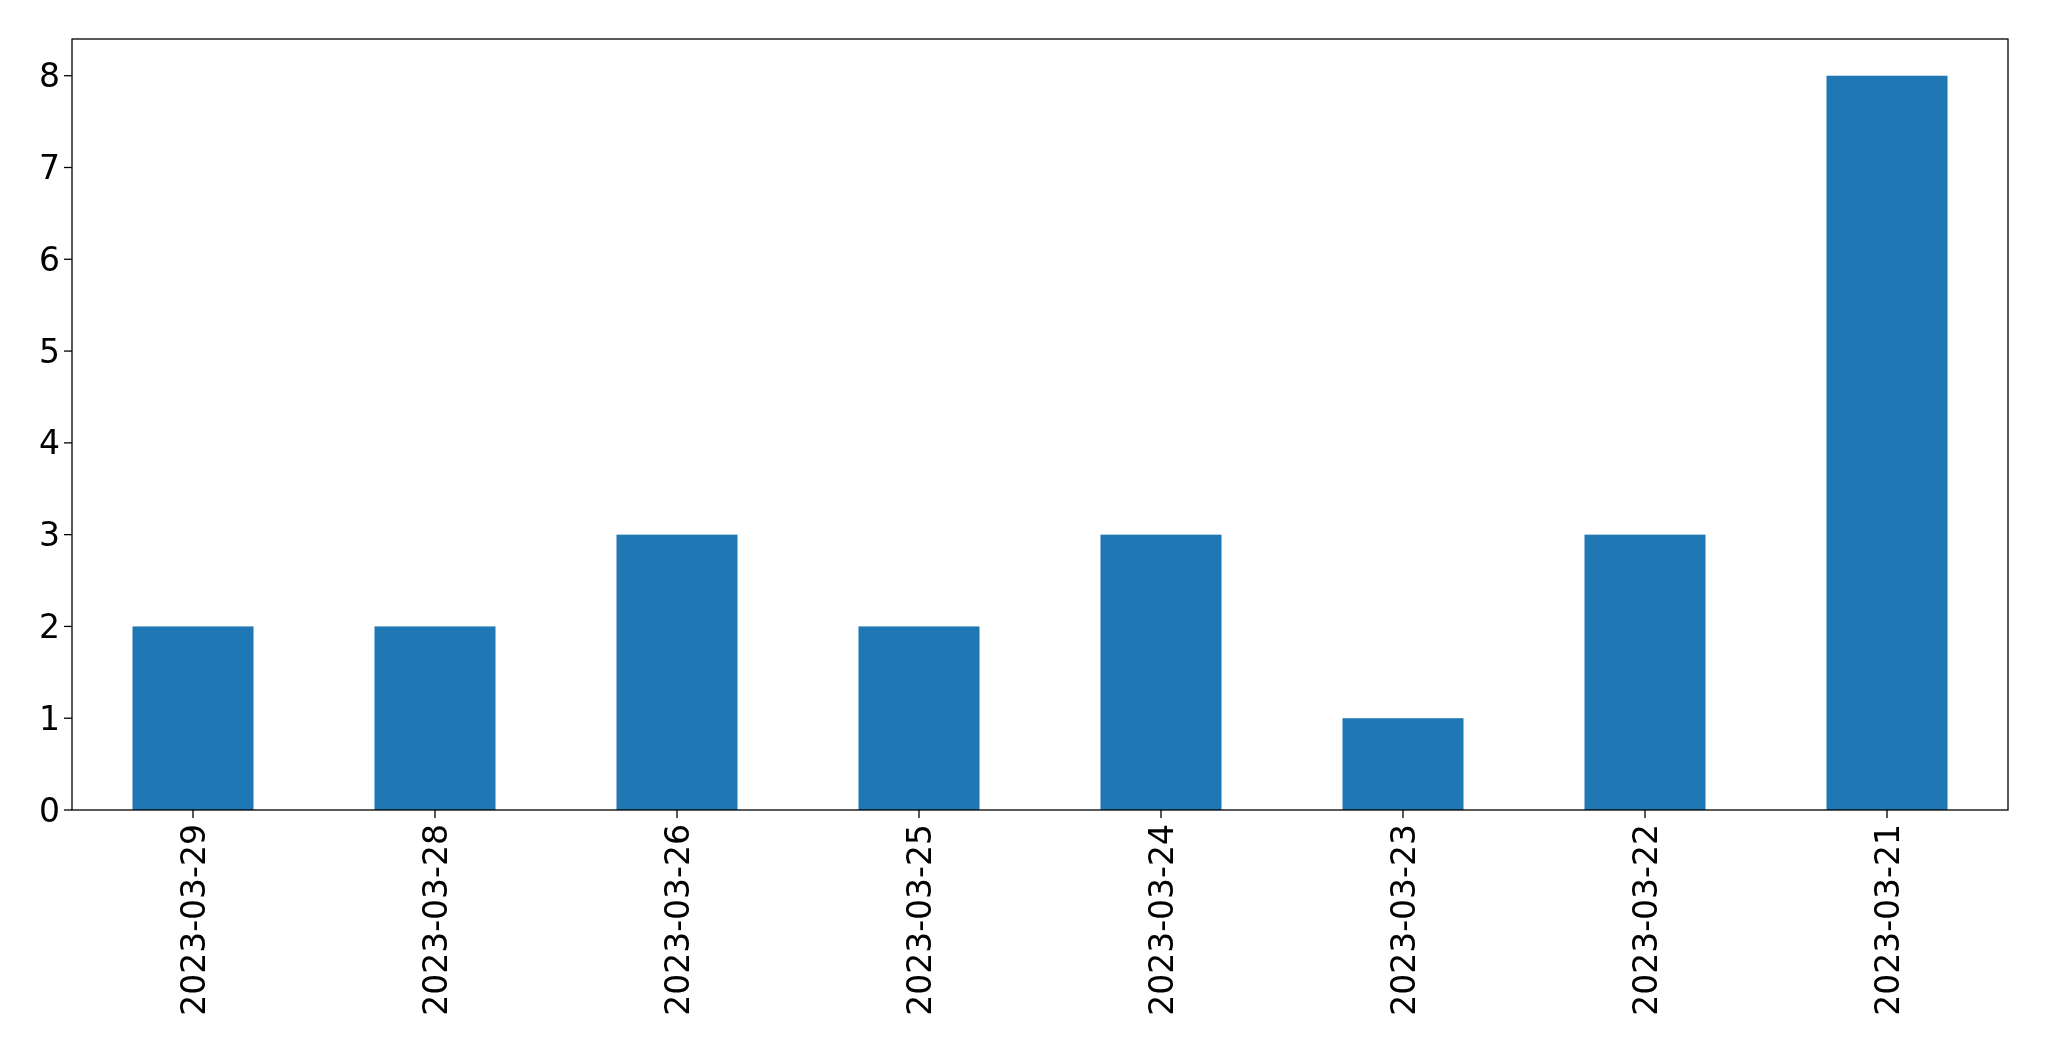 This screenshot has height=1061, width=2049. What do you see at coordinates (49, 535) in the screenshot?
I see `y-tick-label: 3` at bounding box center [49, 535].